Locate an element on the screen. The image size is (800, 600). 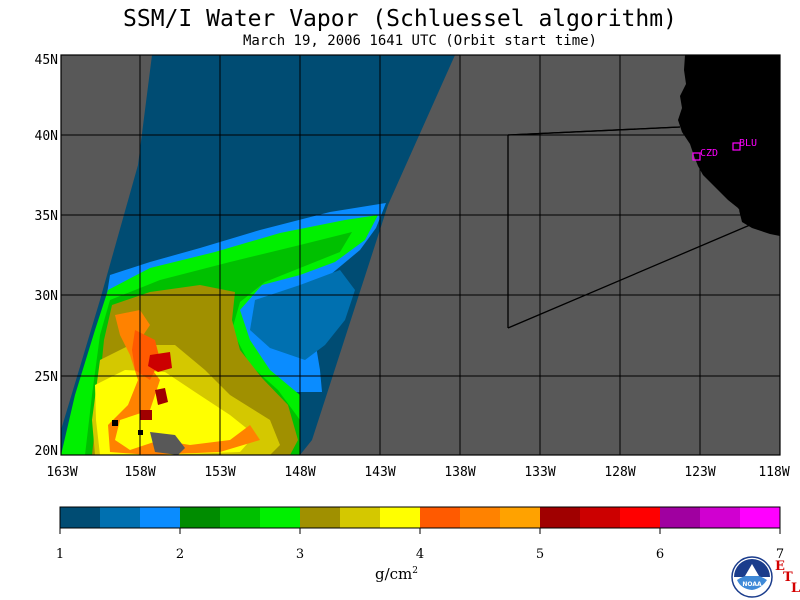
lat-label: 30N is located at coordinates (46, 296).